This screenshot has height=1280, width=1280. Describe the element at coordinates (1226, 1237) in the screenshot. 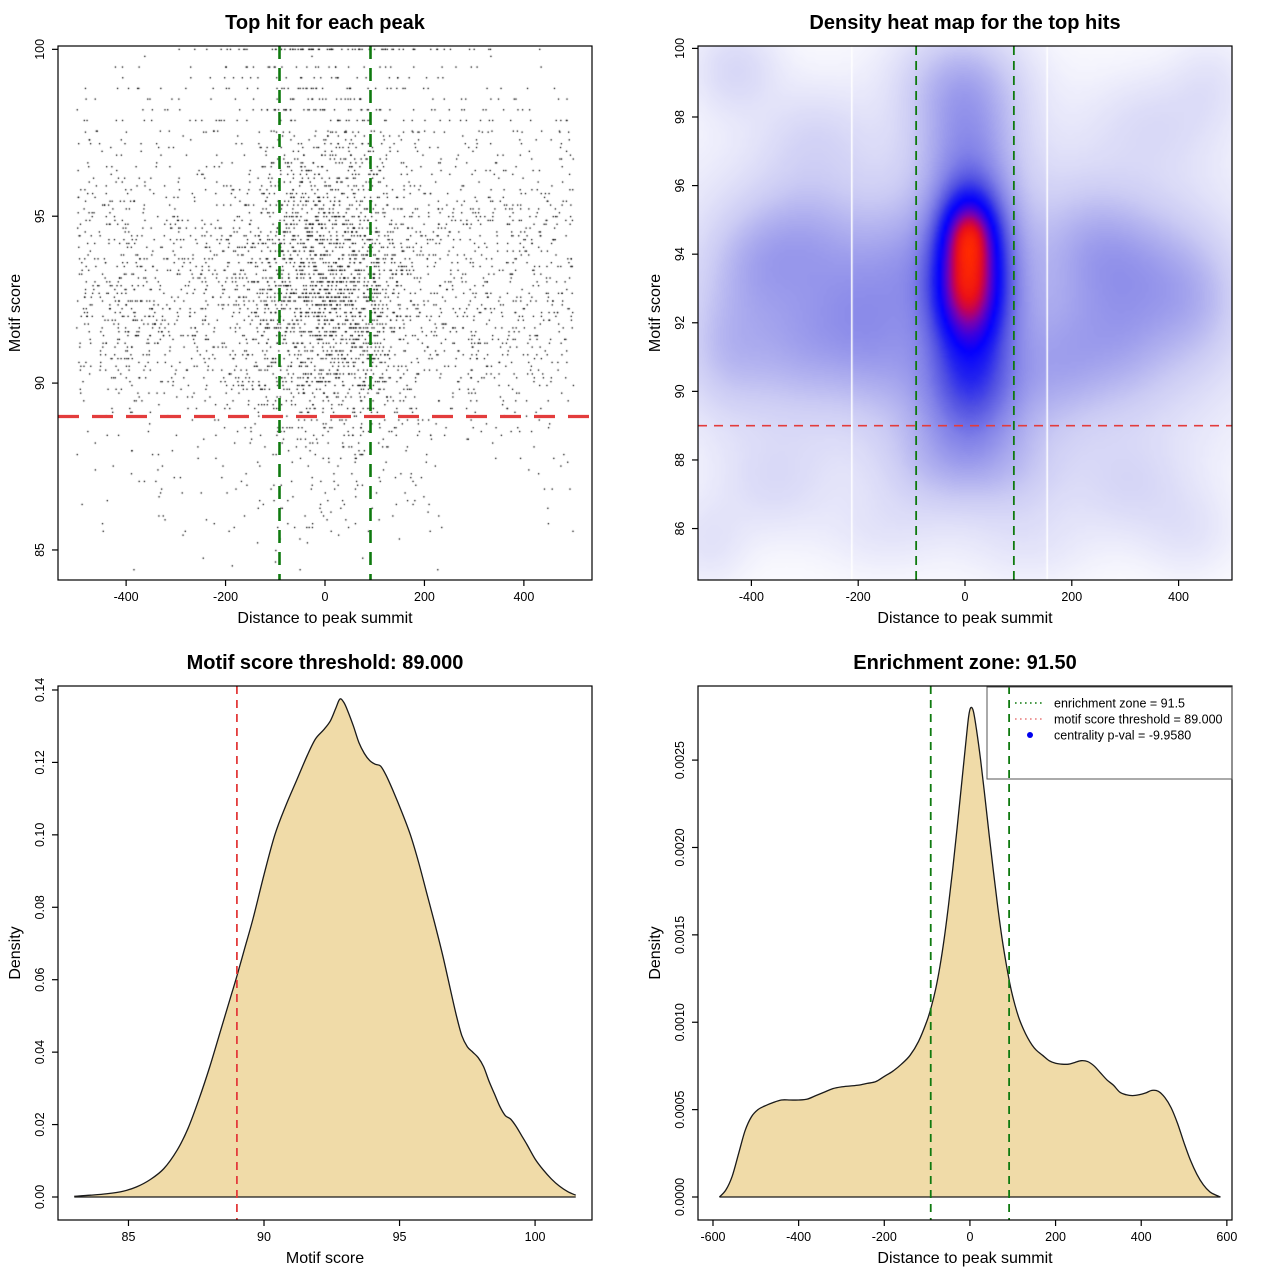

I see `x-tick-label: 600` at that location.